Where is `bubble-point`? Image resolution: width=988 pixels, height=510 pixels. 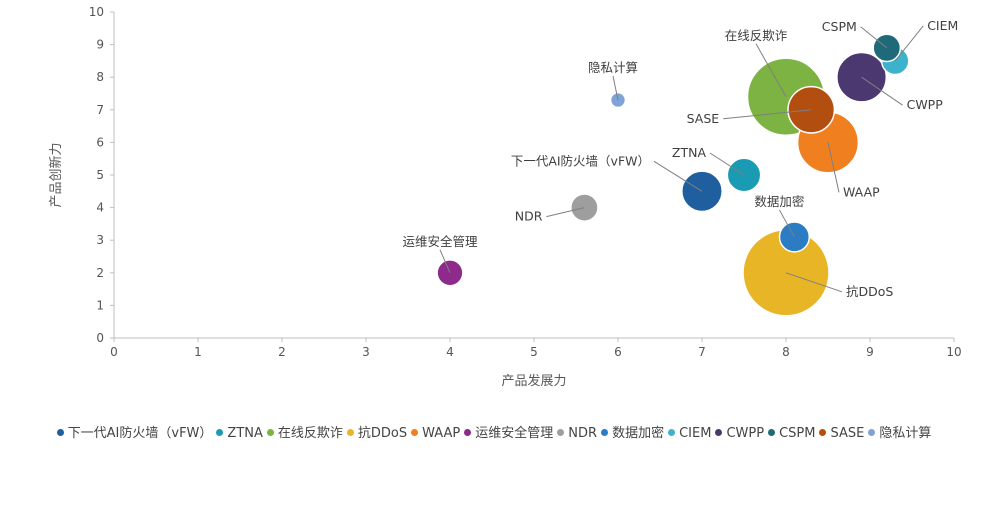 bubble-point is located at coordinates (887, 48).